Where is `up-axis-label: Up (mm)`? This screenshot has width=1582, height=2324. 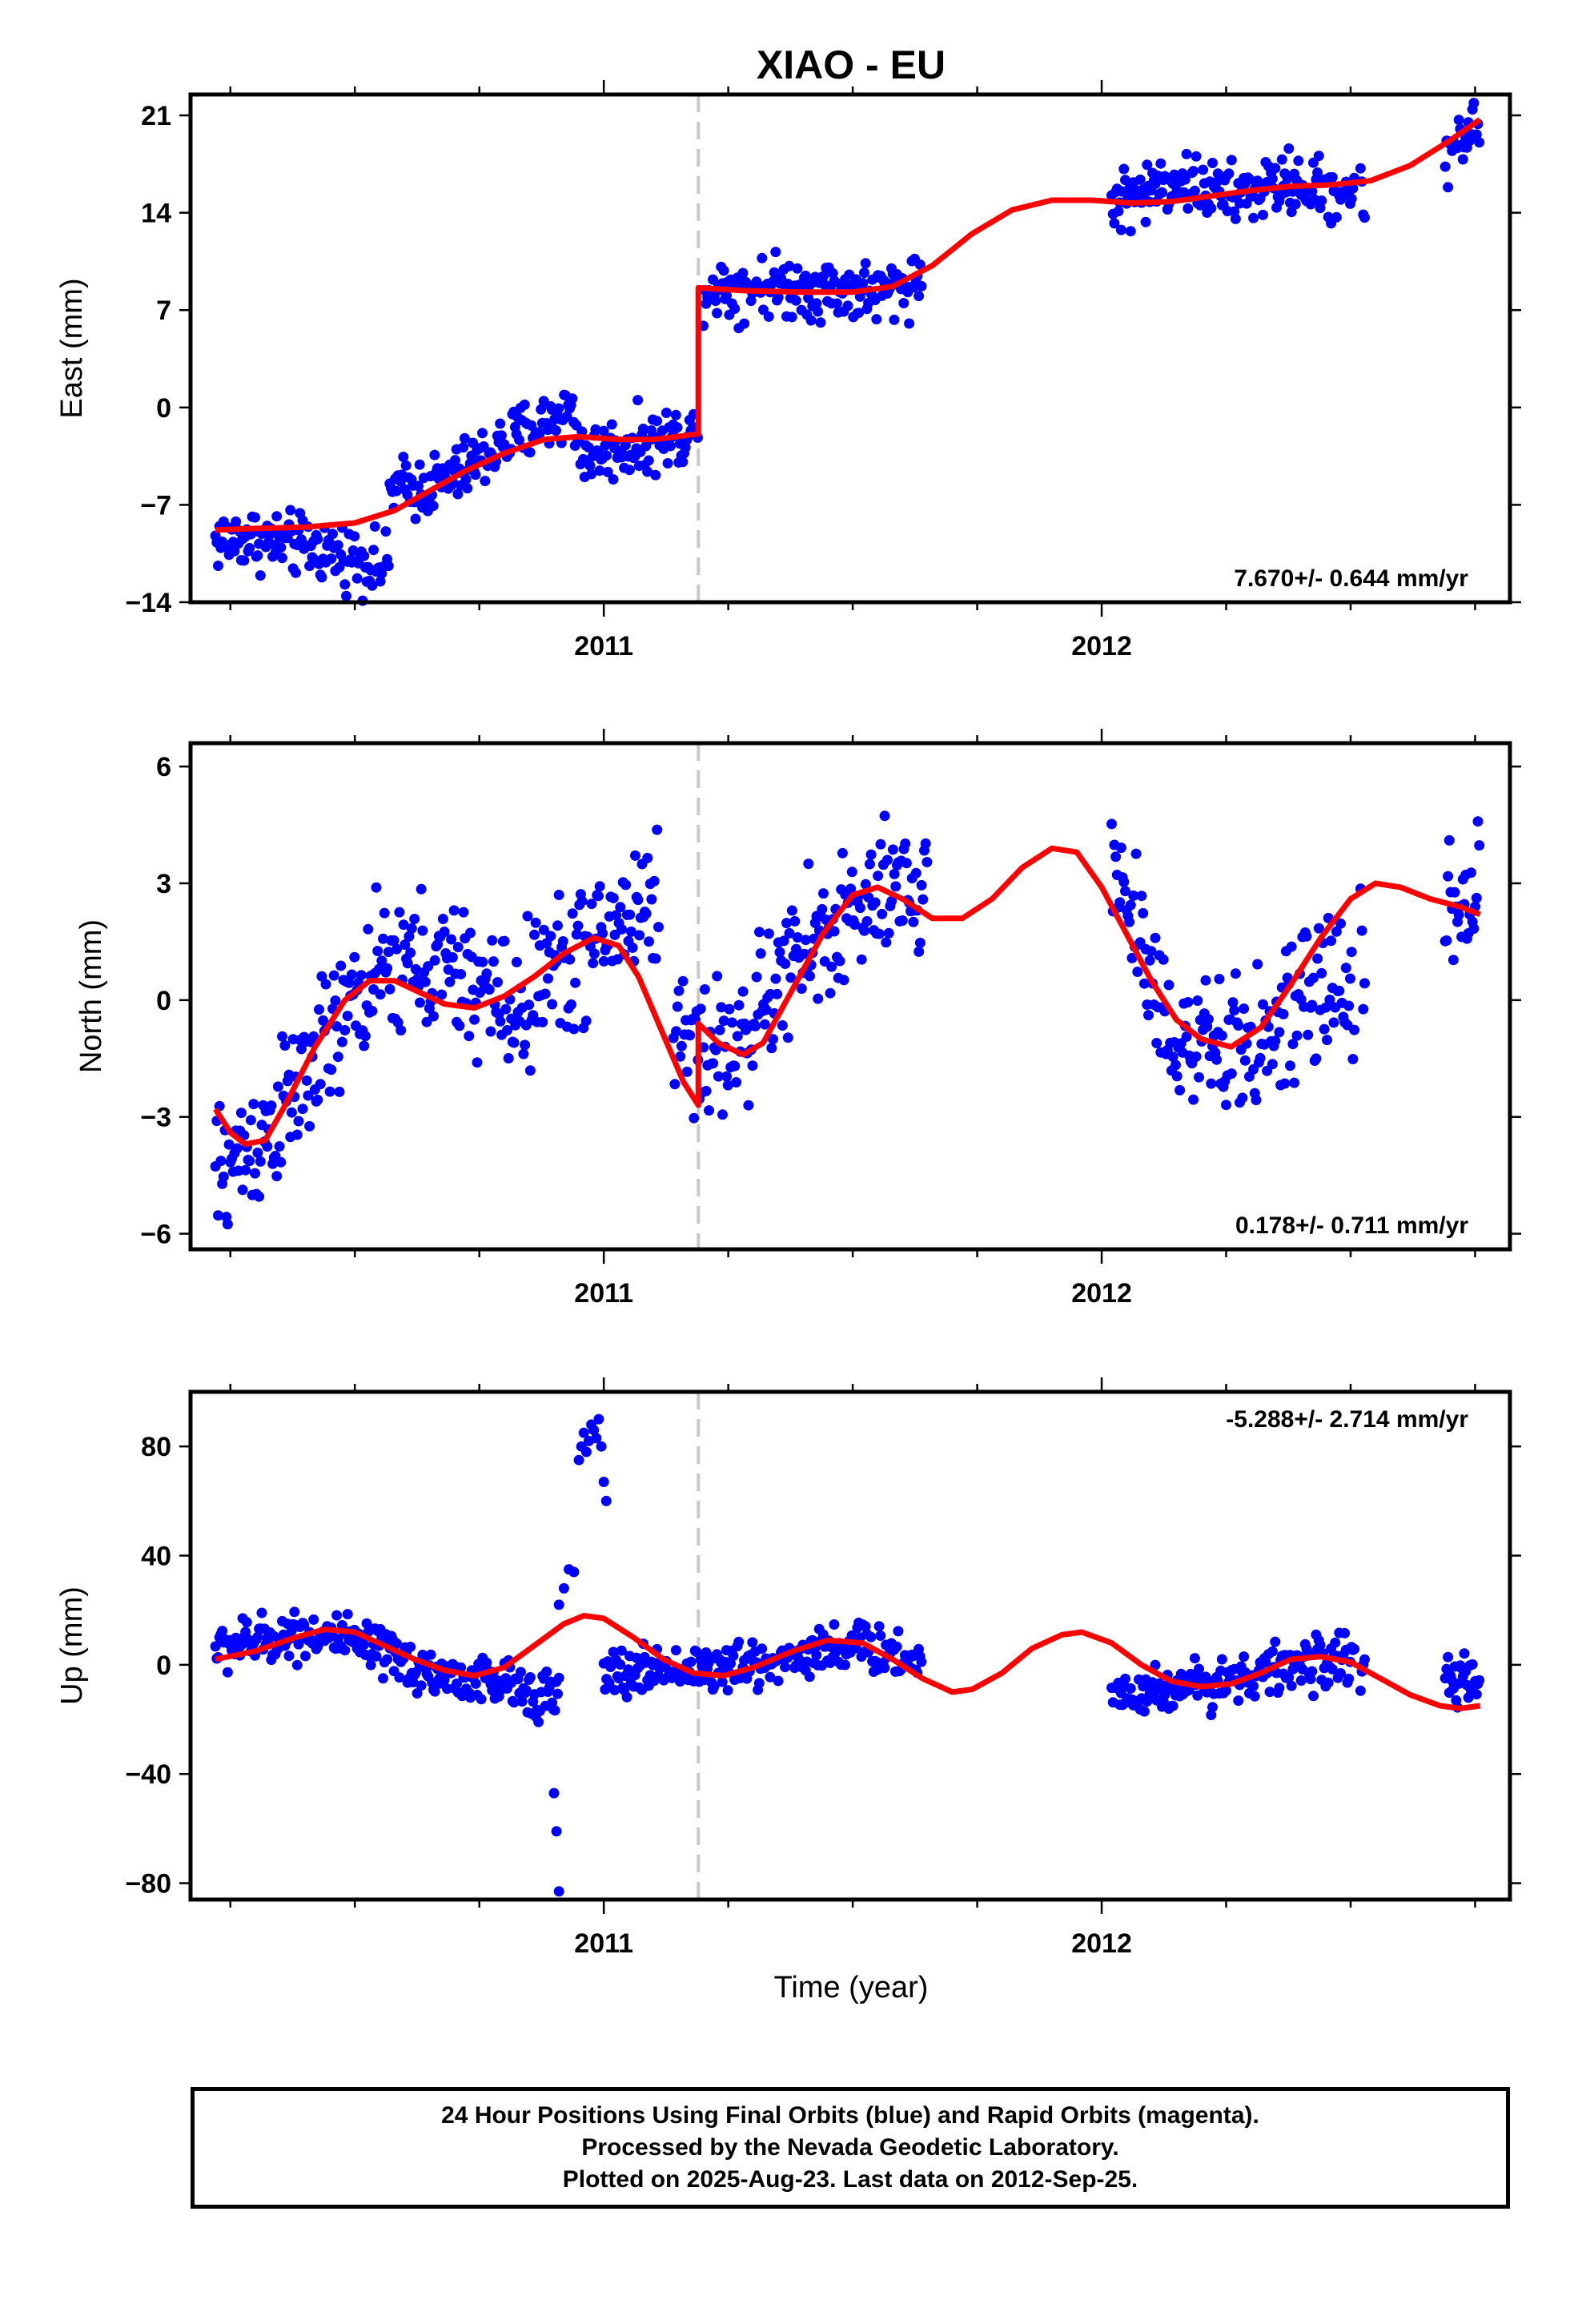
up-axis-label: Up (mm) is located at coordinates (72, 1645).